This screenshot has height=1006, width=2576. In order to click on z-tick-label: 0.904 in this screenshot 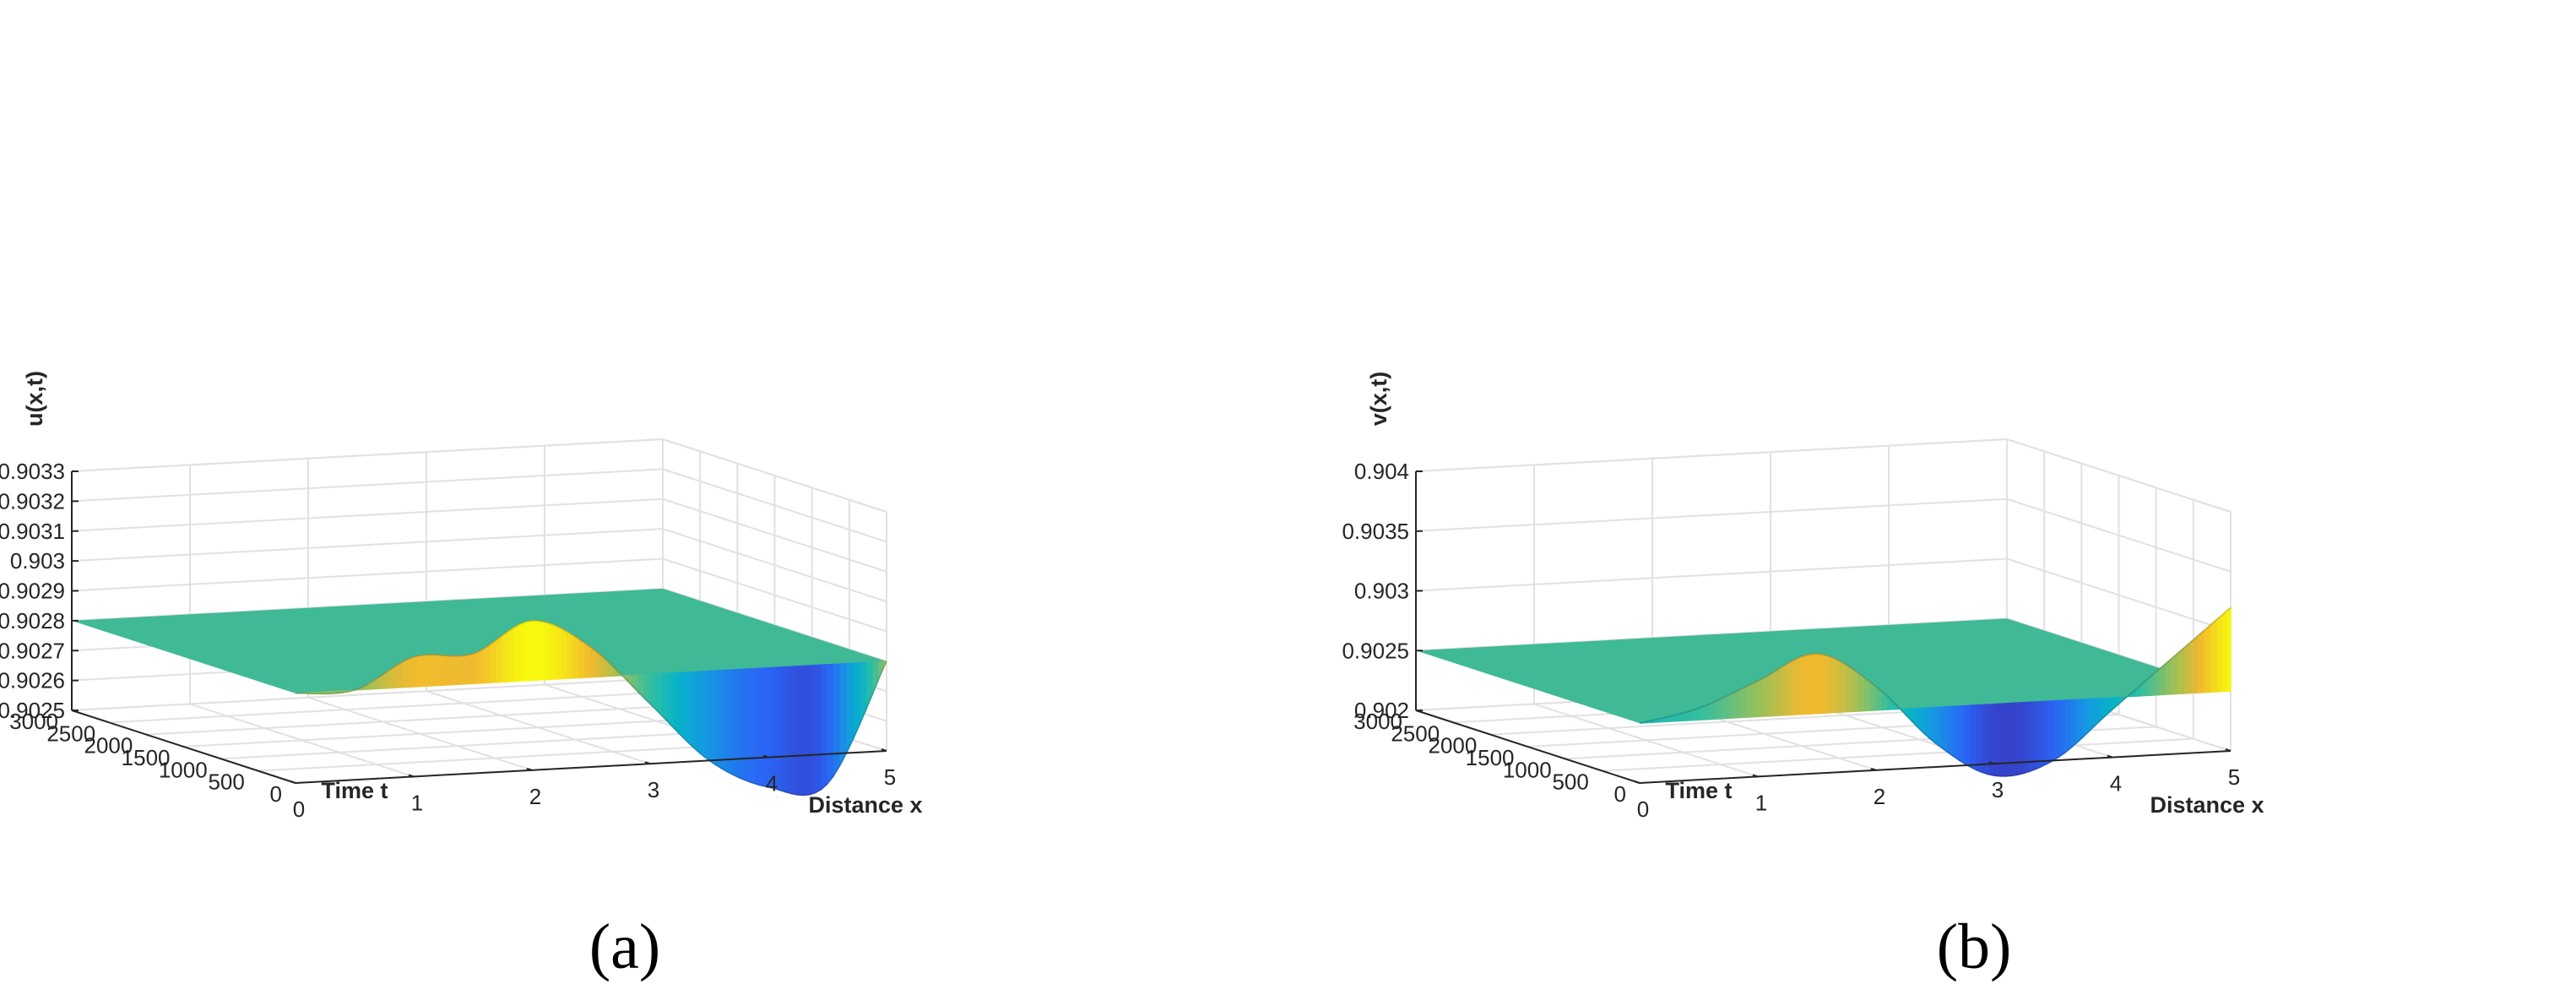, I will do `click(1382, 471)`.